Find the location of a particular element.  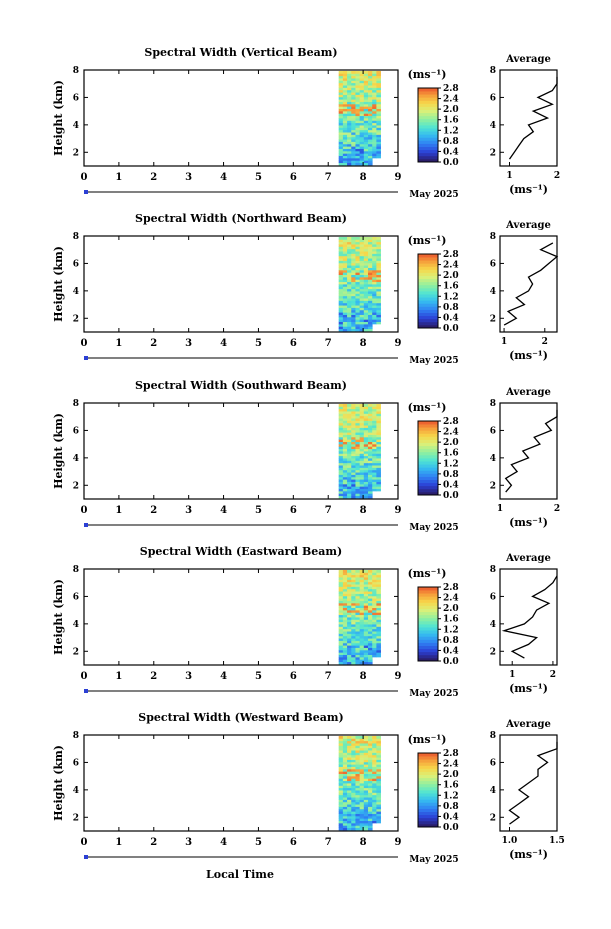

colorbar-unit-label: (ms⁻¹) is located at coordinates (427, 74).